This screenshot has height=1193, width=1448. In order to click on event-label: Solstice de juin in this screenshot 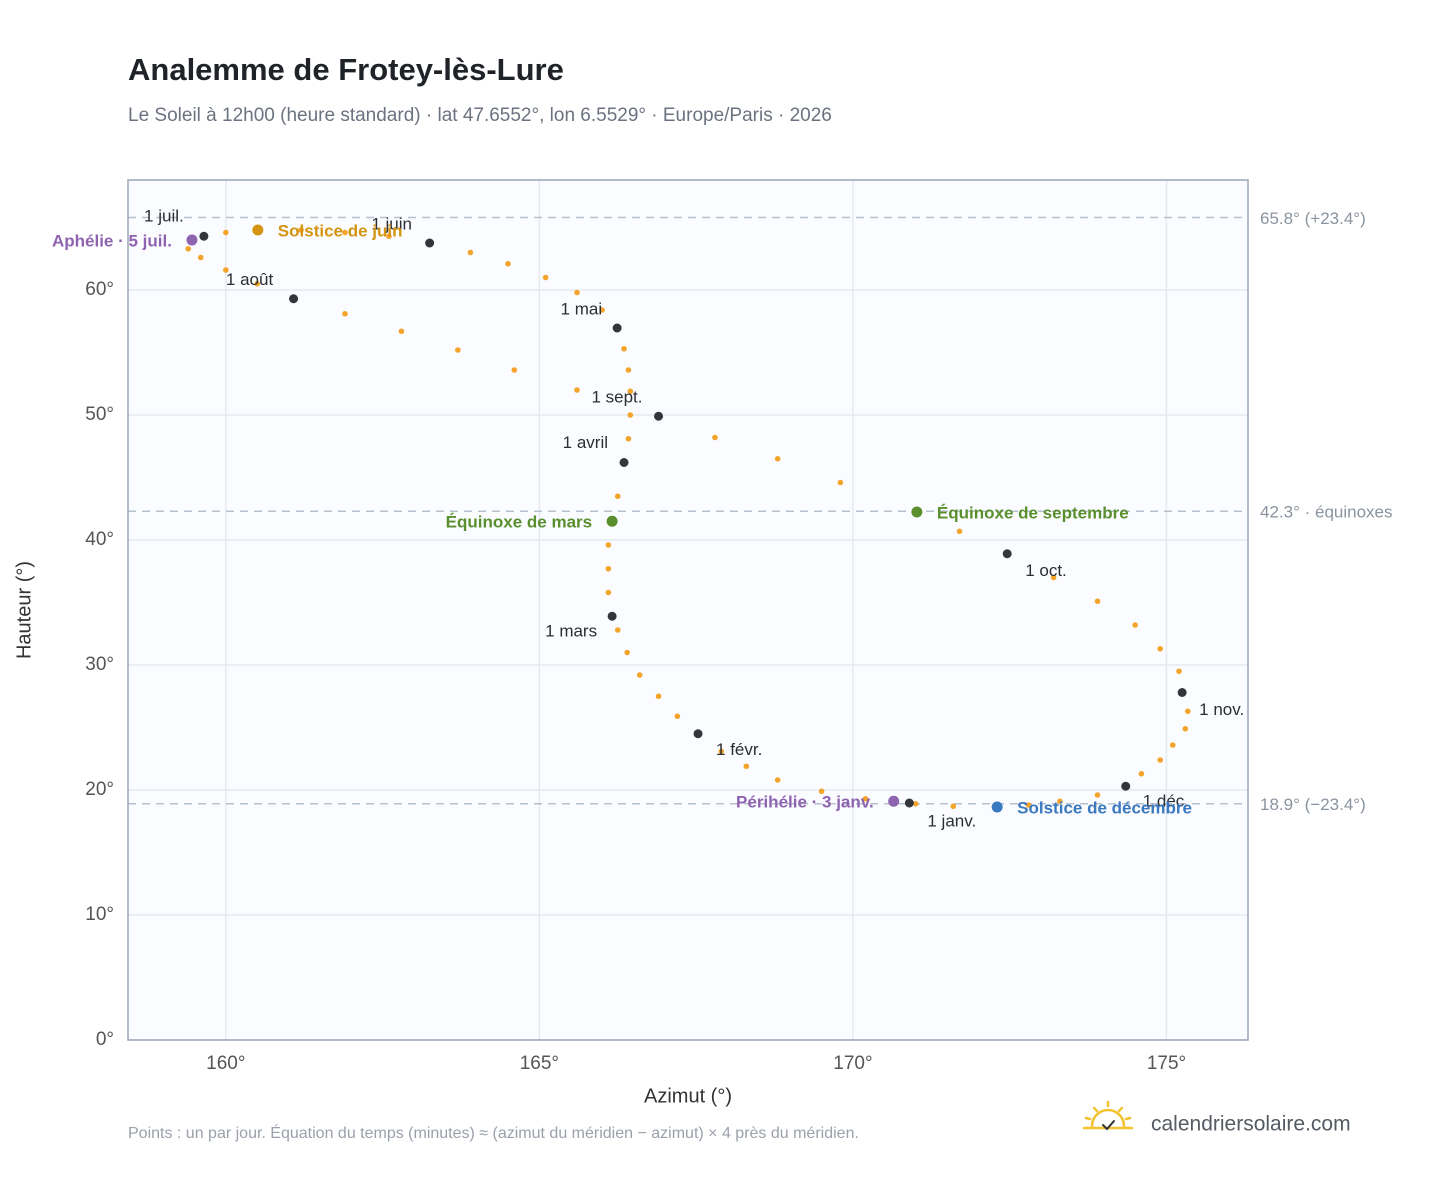, I will do `click(340, 230)`.